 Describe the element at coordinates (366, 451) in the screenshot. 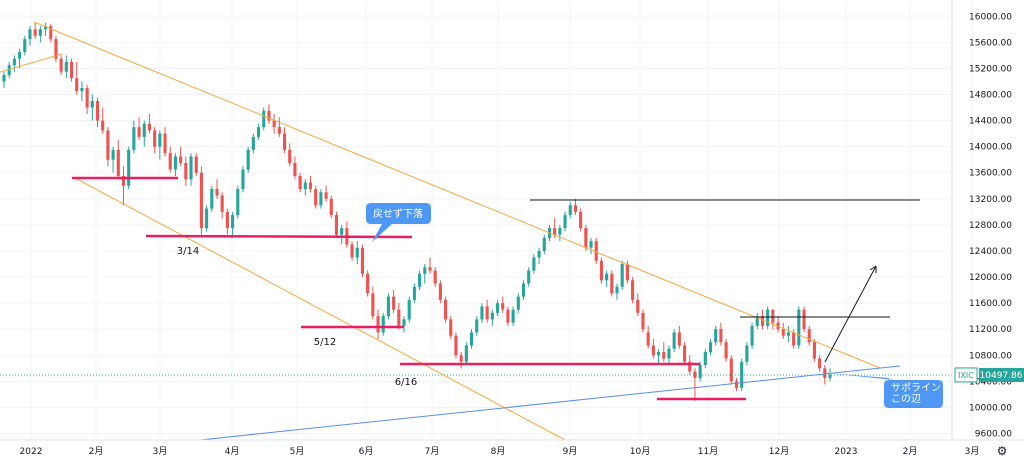

I see `x-tick-label: 6月` at that location.